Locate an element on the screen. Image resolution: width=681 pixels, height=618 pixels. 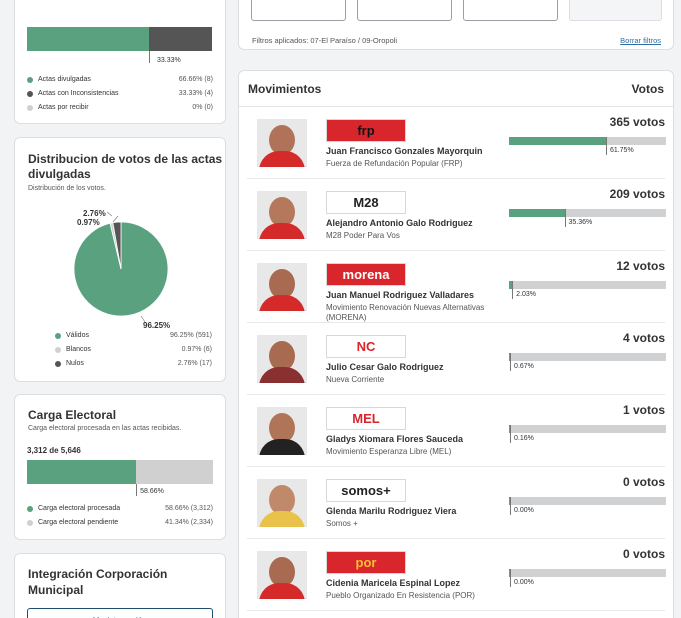
candidate-party: Fuerza de Refundación Popular (FRP) is located at coordinates (394, 163).